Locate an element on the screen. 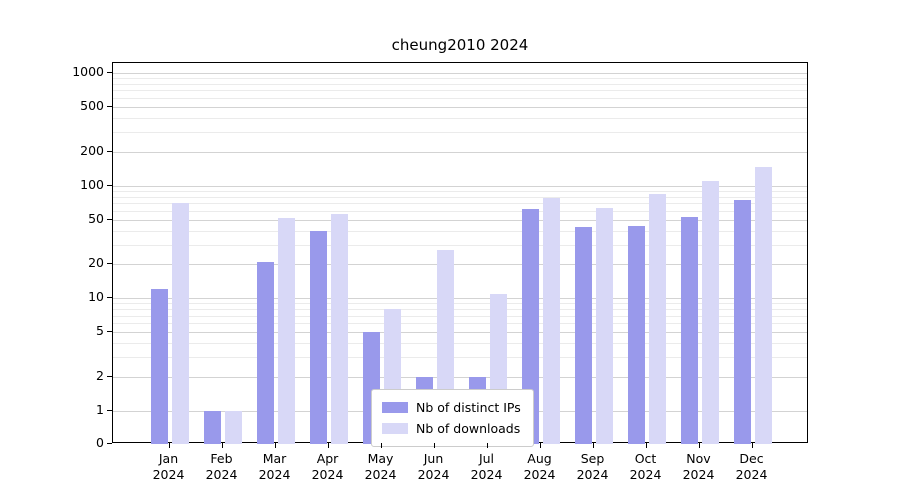  bar-distinct-ips-oct is located at coordinates (636, 334).